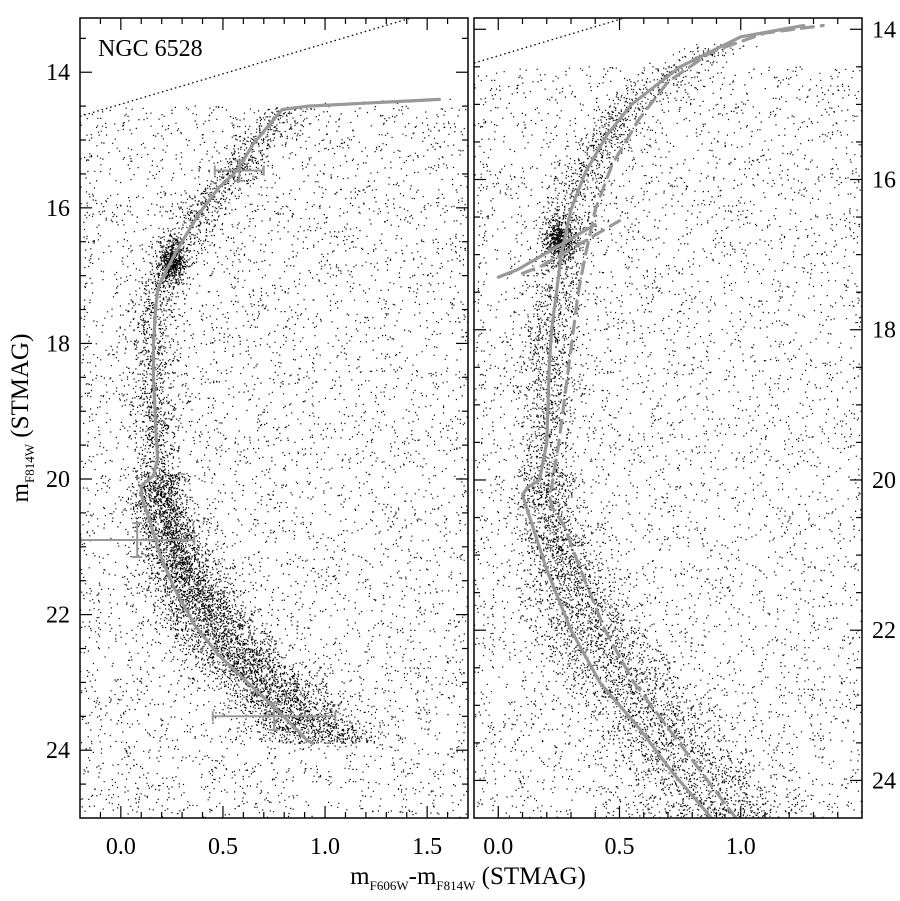  Describe the element at coordinates (223, 847) in the screenshot. I see `left-xtick-label: 0.5` at that location.